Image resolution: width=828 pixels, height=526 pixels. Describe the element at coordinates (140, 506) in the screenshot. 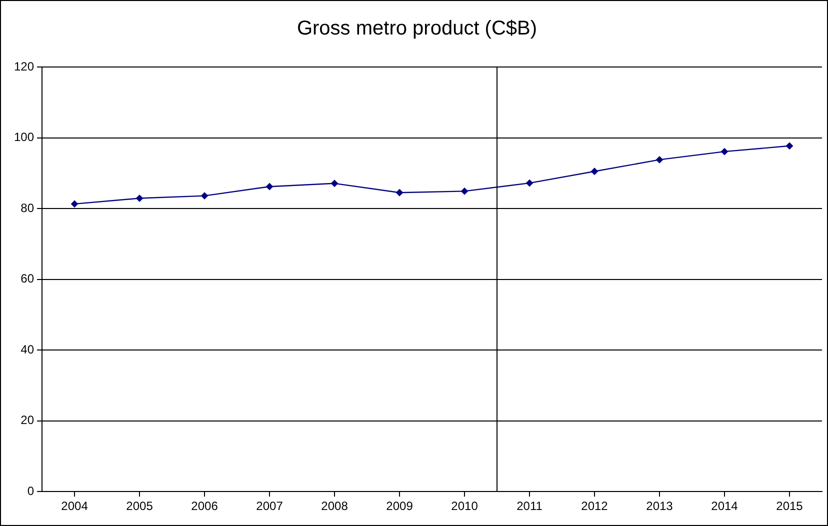

I see `x-tick-label: 2005` at that location.